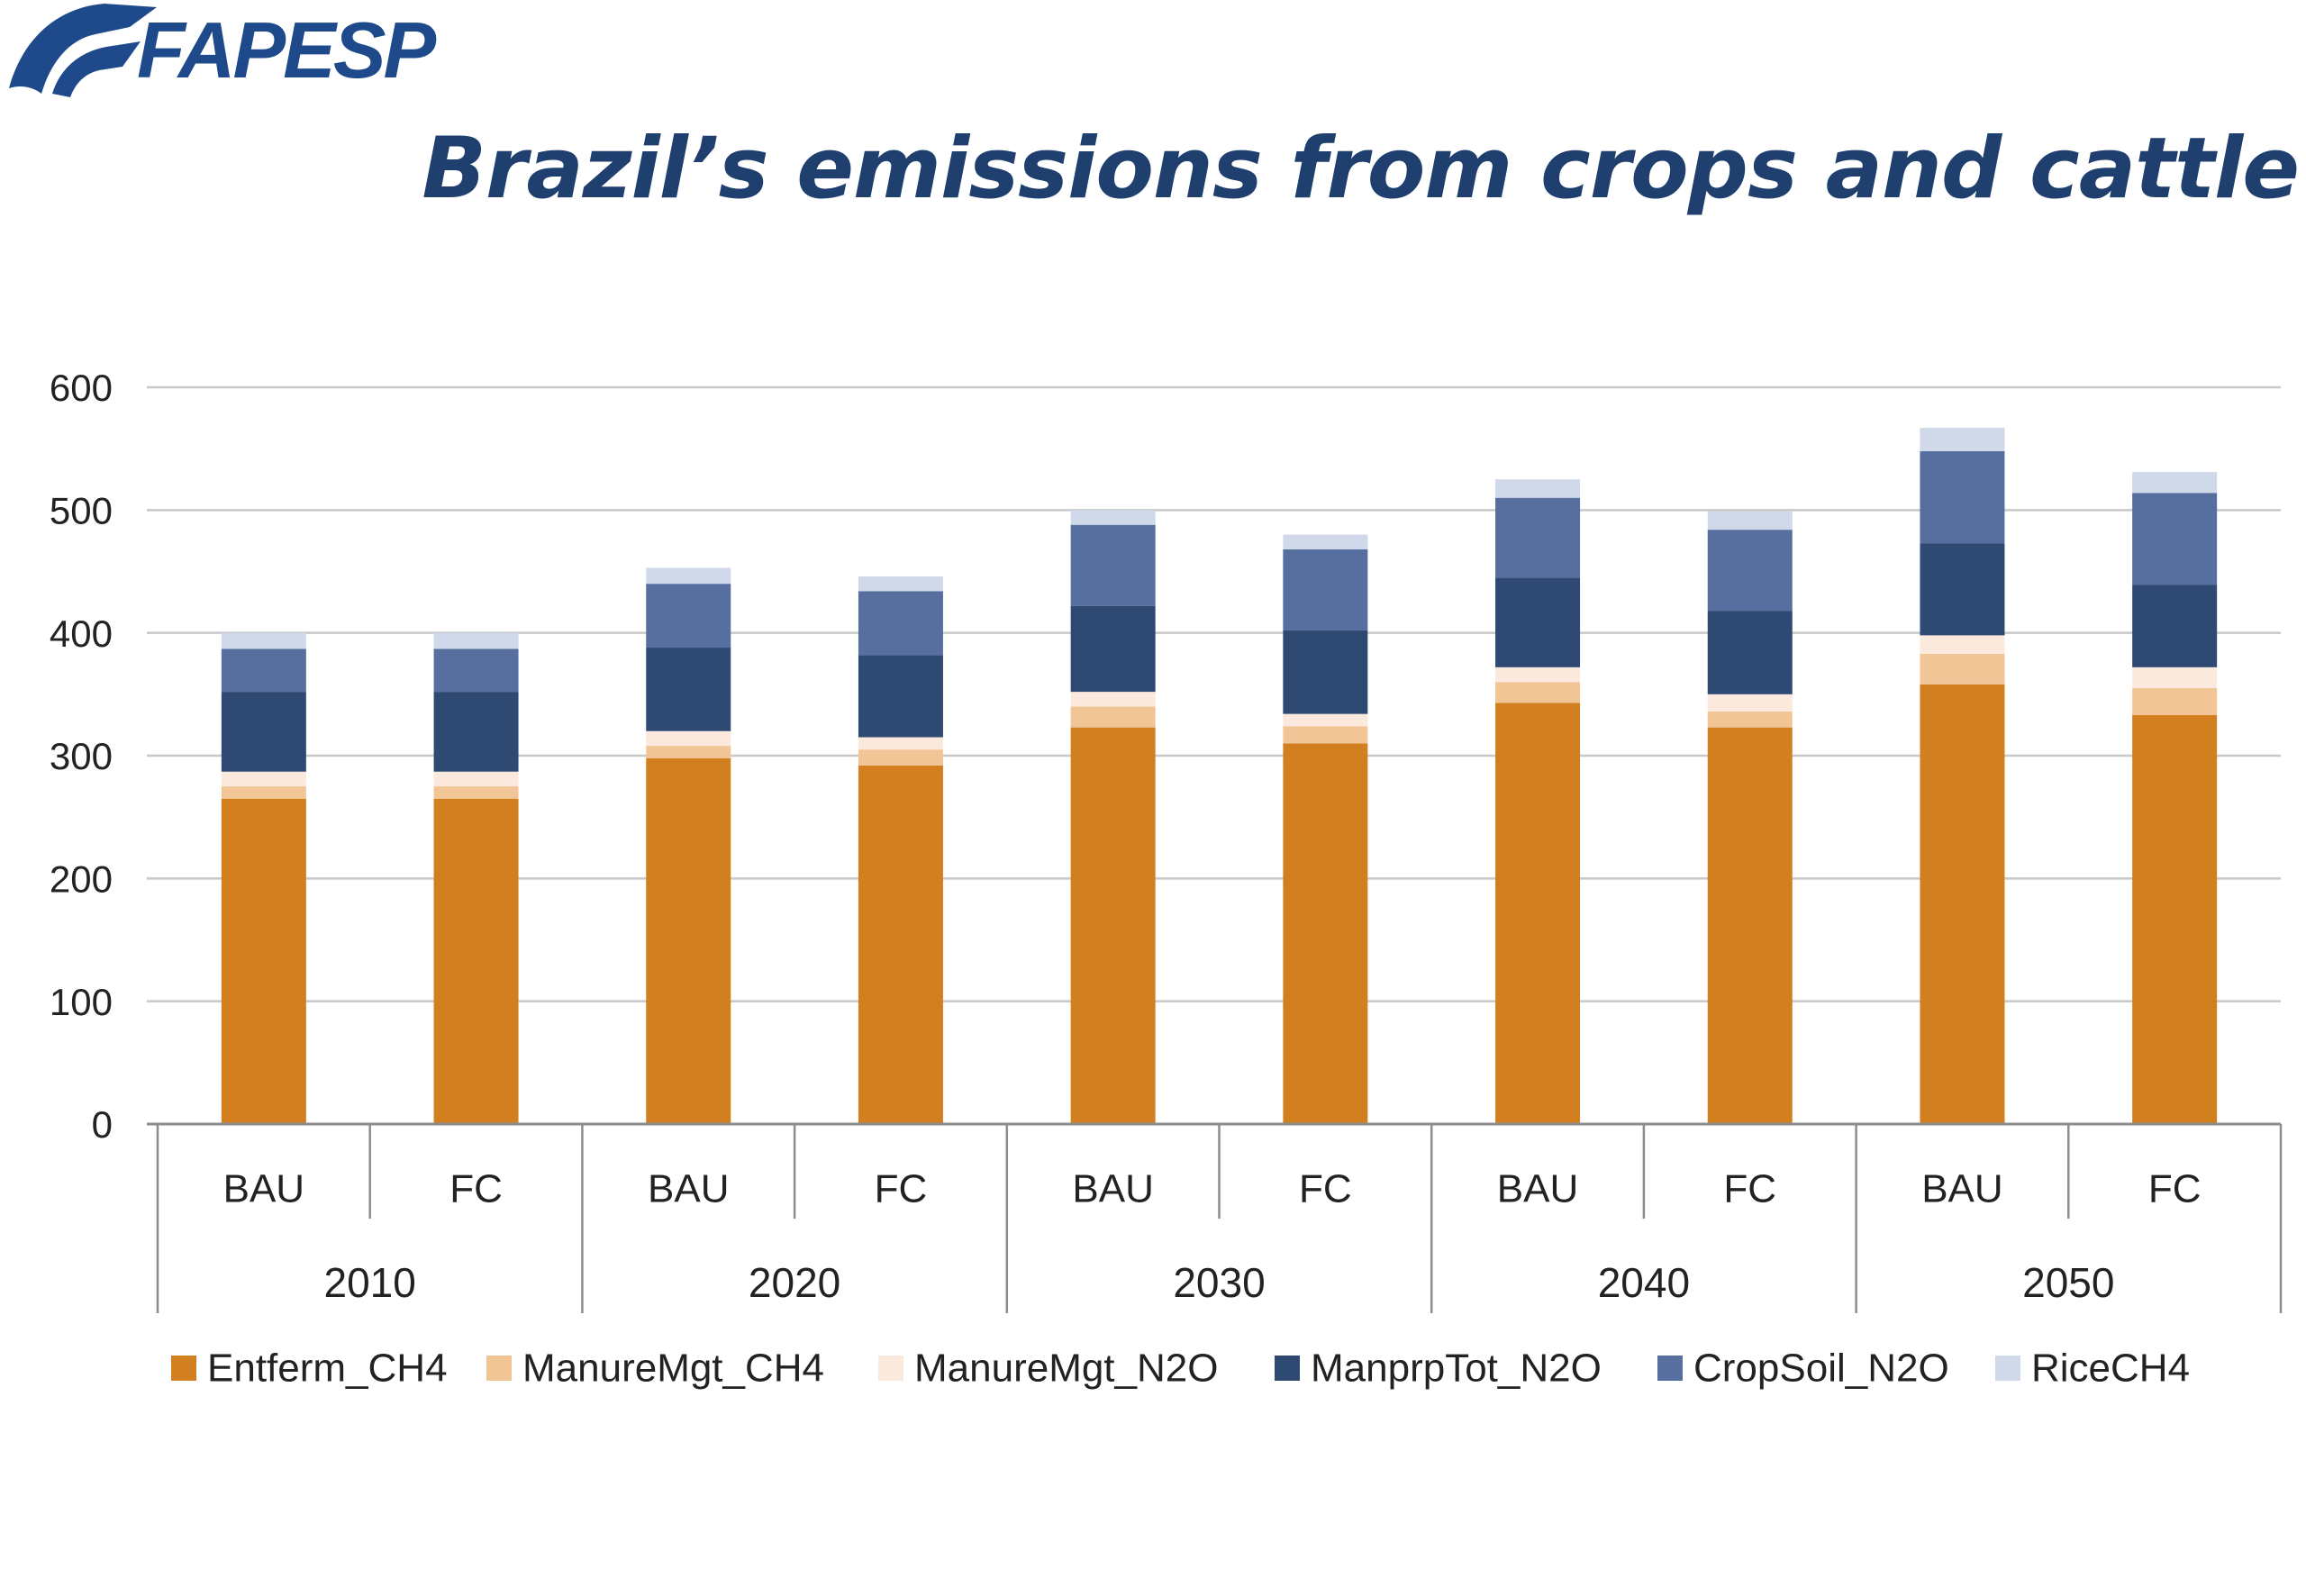 This screenshot has width=2306, height=1596. I want to click on x-group-label: 2030, so click(1219, 1282).